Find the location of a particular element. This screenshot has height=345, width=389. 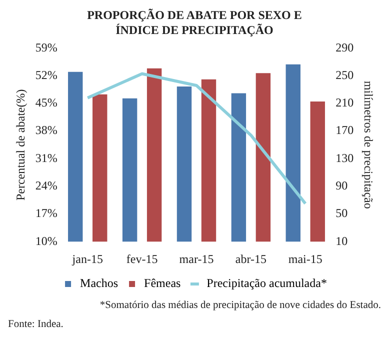

text: *Somatório das médias de precipitação de nove cidades do Estado. is located at coordinates (239, 305).